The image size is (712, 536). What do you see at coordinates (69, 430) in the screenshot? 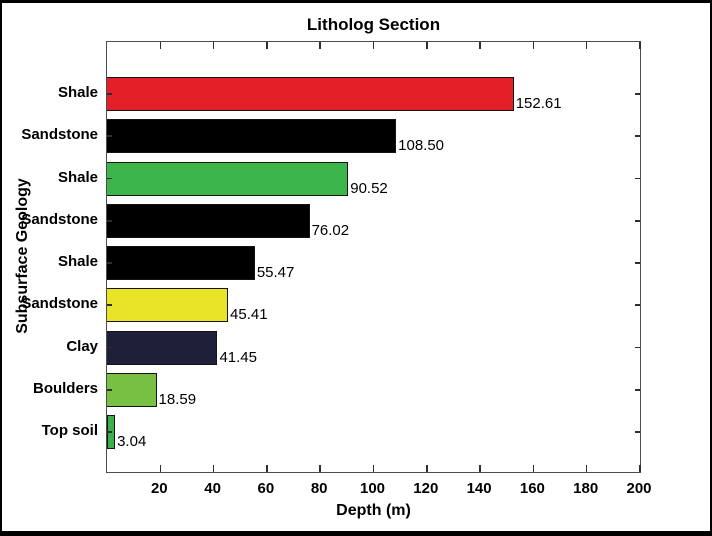
I see `y-category-label: Top soil` at bounding box center [69, 430].